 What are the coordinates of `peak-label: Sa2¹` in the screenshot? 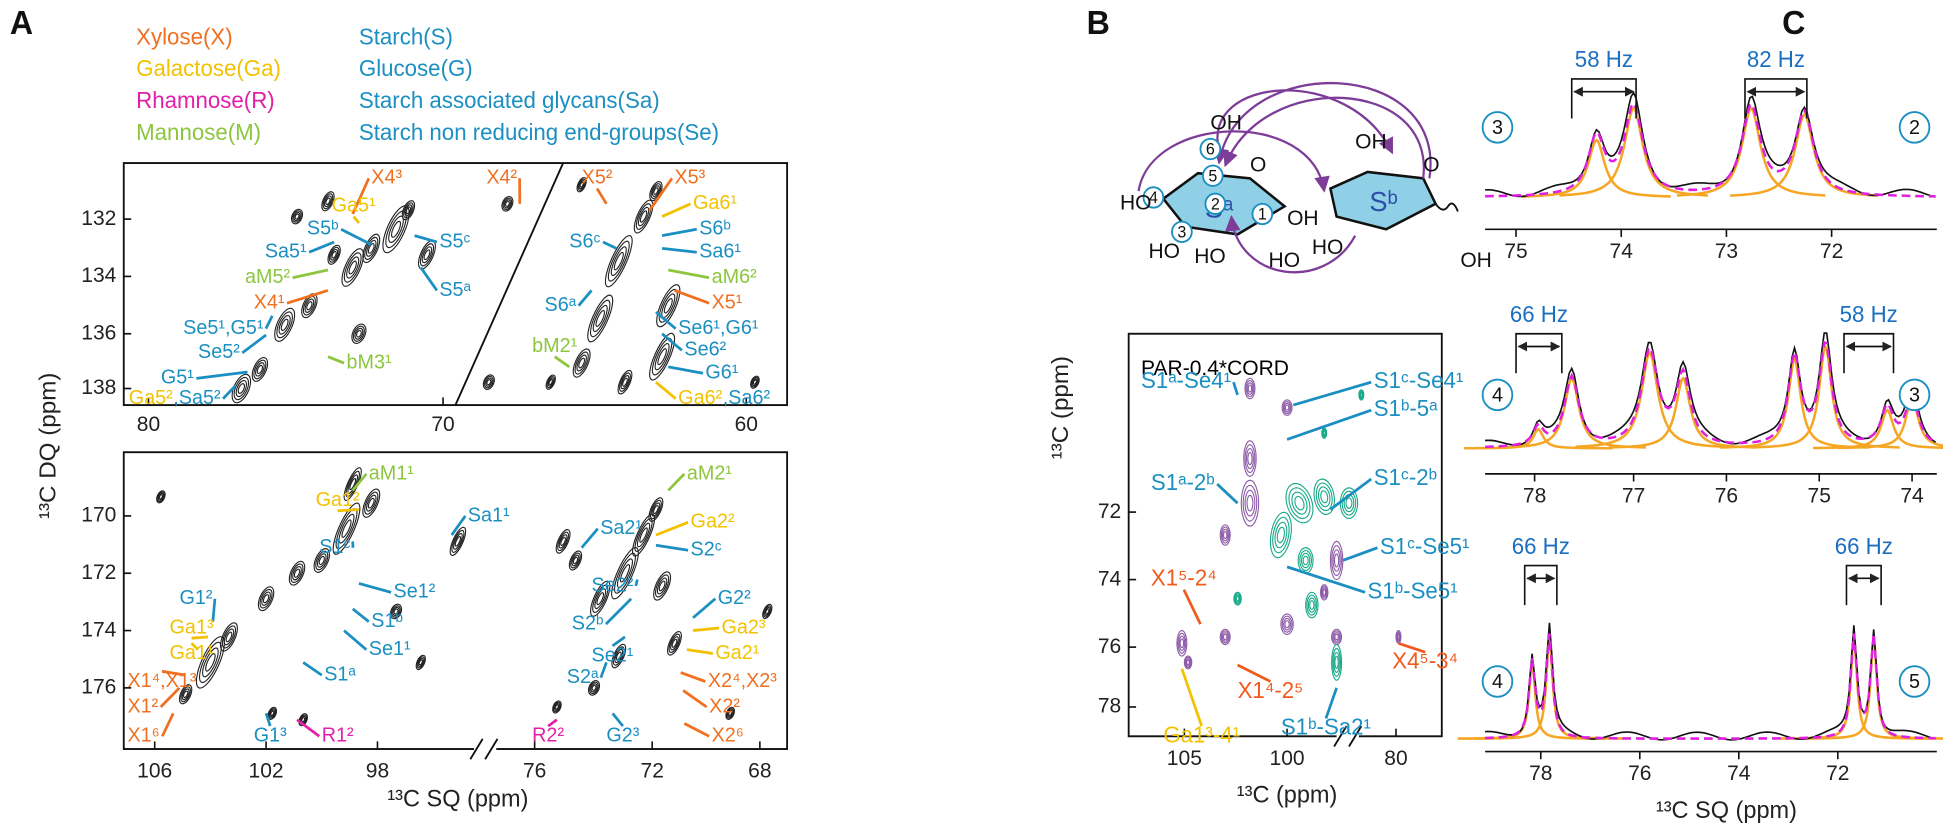 It's located at (621, 528).